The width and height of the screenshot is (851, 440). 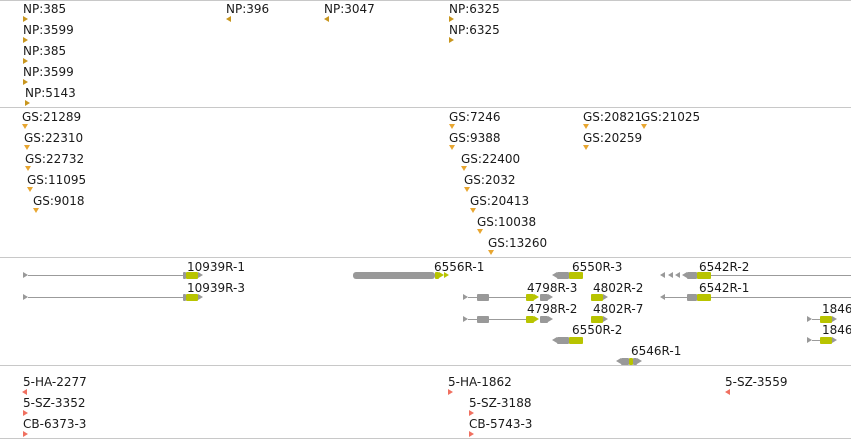 I want to click on variant-feature-label: 5-HA-2277, so click(x=55, y=382).